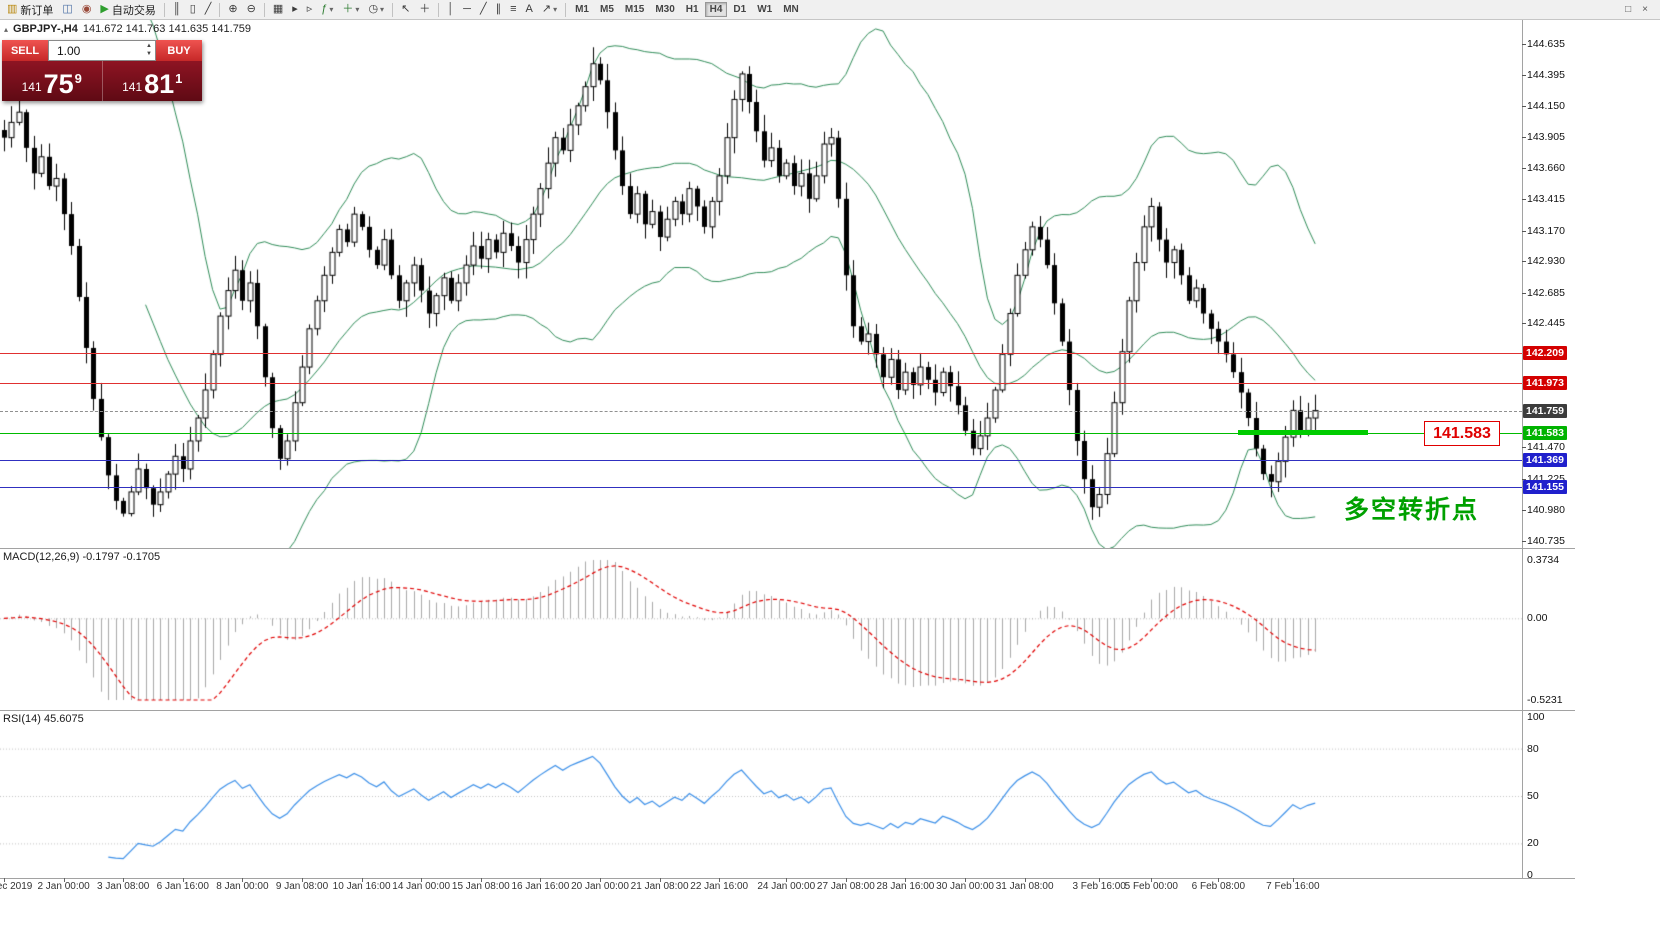  I want to click on zoom-in-icon: ⊕, so click(232, 9).